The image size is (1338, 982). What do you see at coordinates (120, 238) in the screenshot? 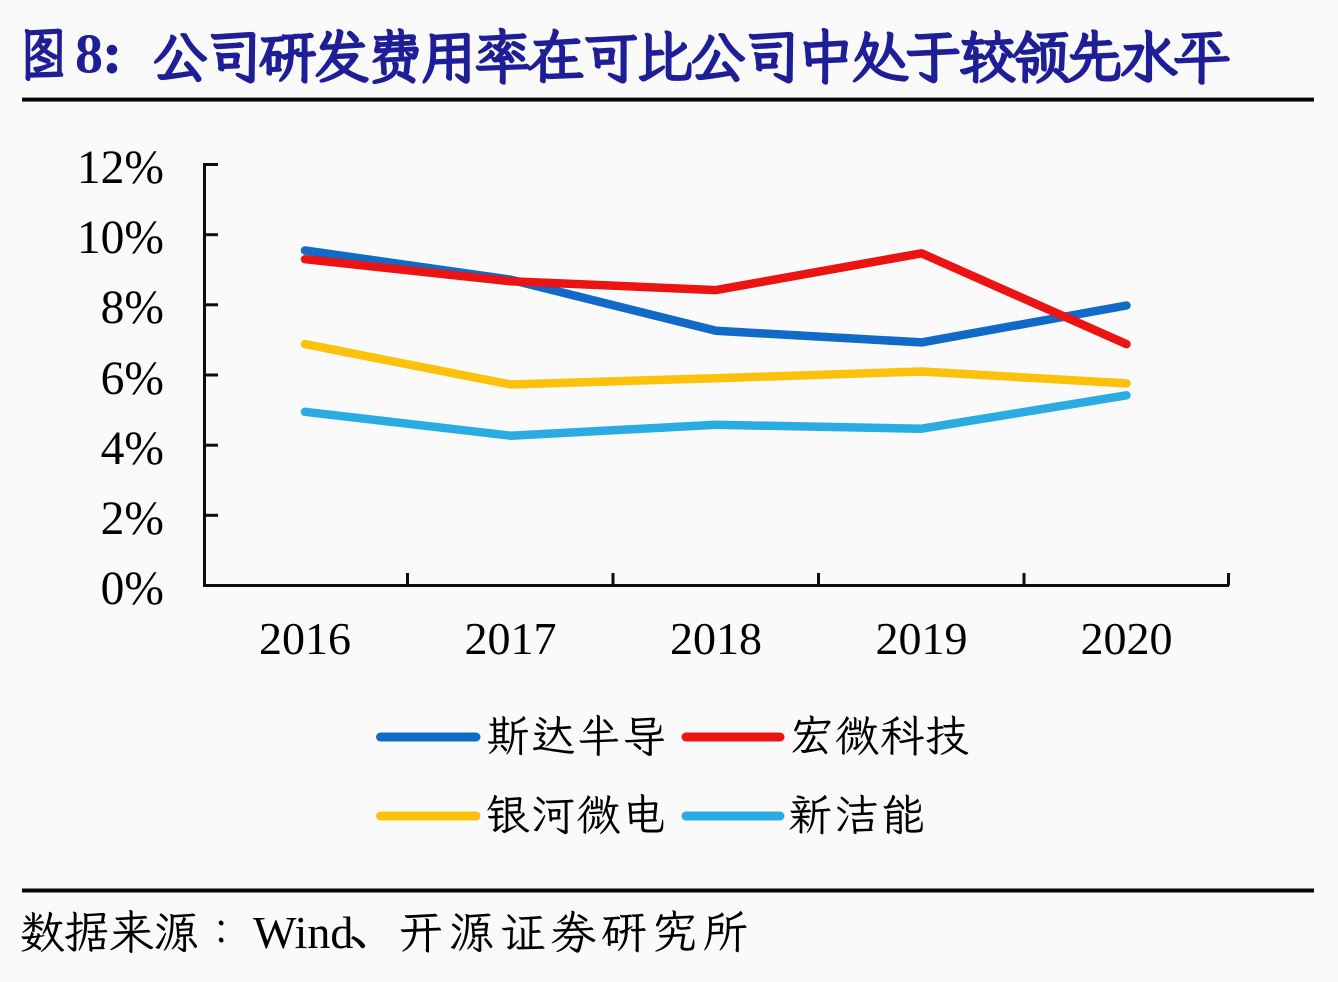
I see `svg-text: 10%` at bounding box center [120, 238].